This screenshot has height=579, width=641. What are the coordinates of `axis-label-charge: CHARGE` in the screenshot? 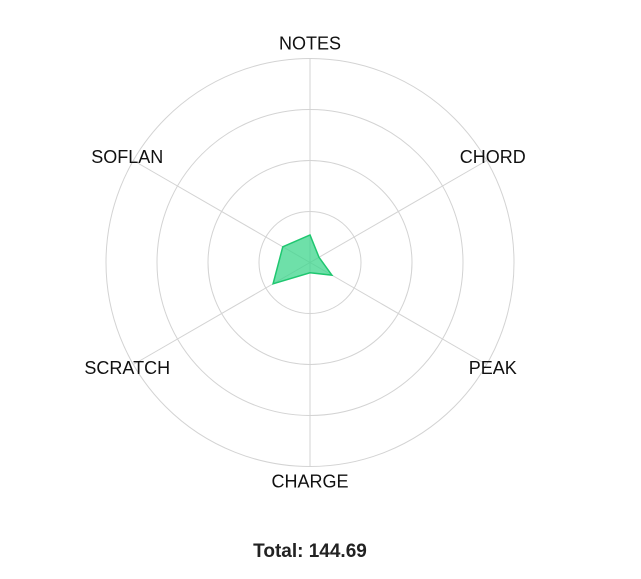 It's located at (309, 482).